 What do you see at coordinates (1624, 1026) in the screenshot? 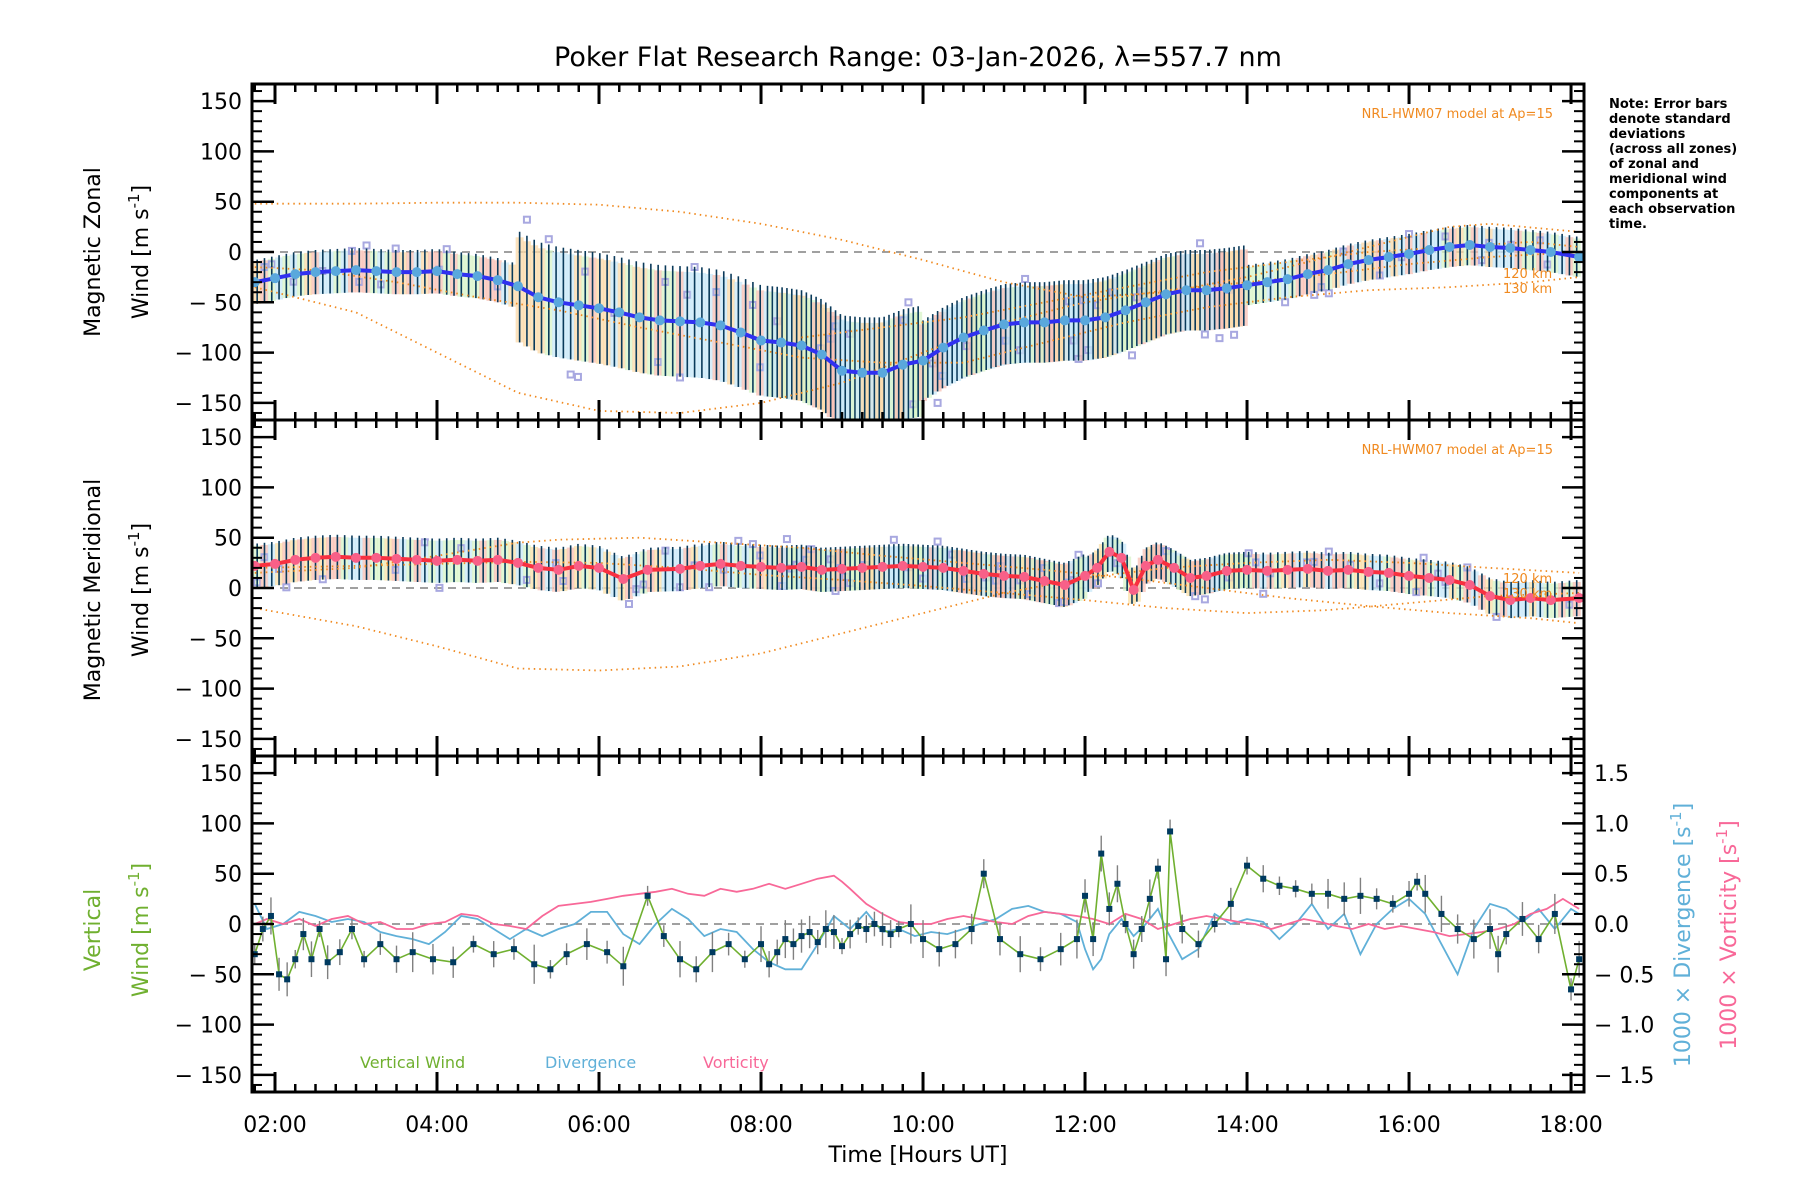
I see `y2-tick-label: − 1.0` at bounding box center [1624, 1026].